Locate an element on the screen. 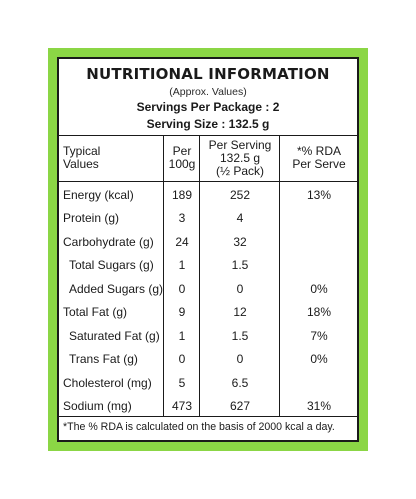  nutrient-name: Saturated Fat (g) is located at coordinates (114, 336).